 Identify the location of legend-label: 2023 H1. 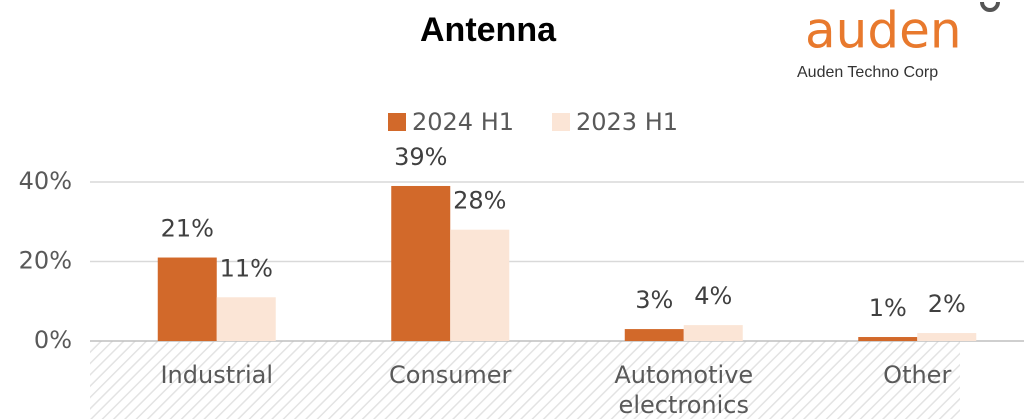
(627, 122).